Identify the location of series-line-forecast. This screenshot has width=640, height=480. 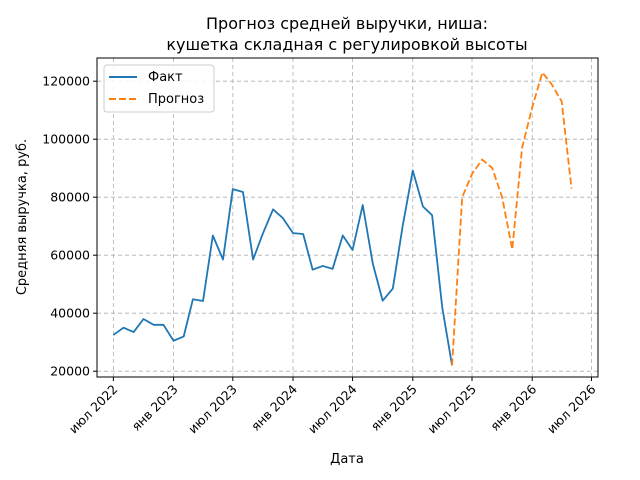
(512, 218).